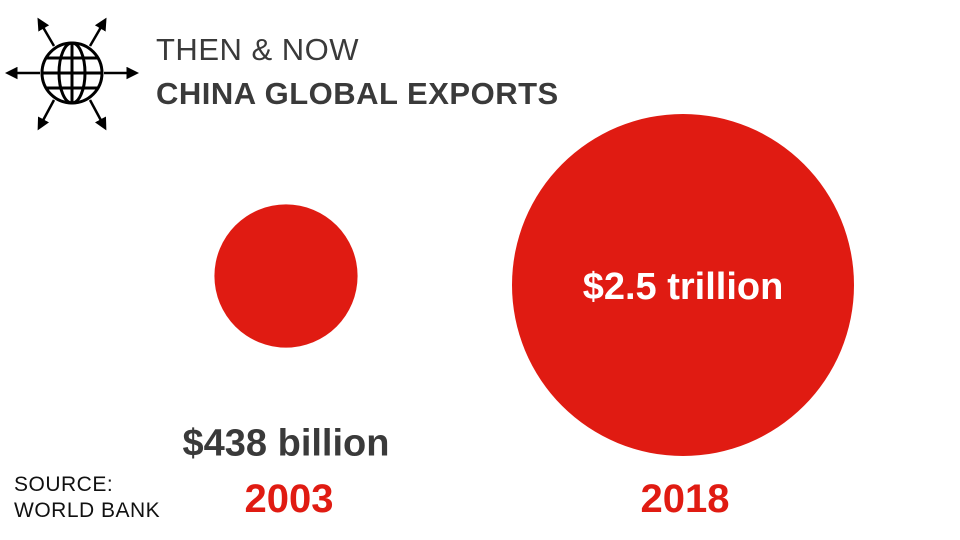 The image size is (960, 540). Describe the element at coordinates (357, 93) in the screenshot. I see `chart-title: CHINA GLOBAL EXPORTS` at that location.